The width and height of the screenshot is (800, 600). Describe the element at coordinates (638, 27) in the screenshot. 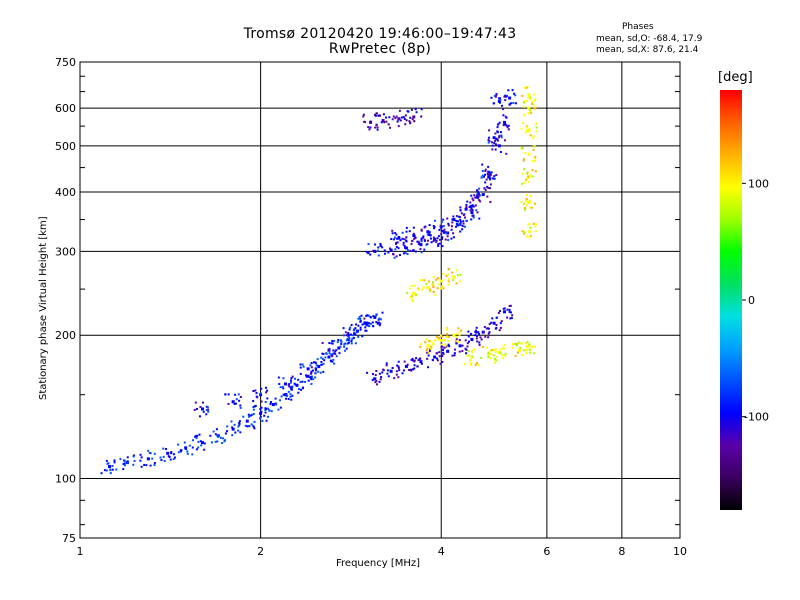

I see `phase-stats-heading: Phases` at that location.